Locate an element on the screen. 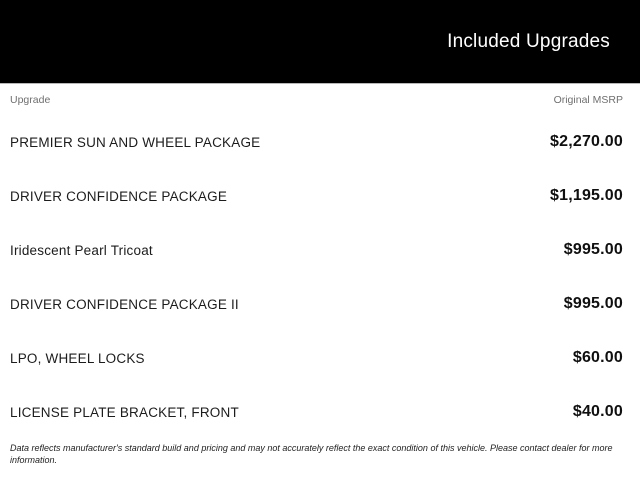  upgrade-name: Iridescent Pearl Tricoat is located at coordinates (81, 250).